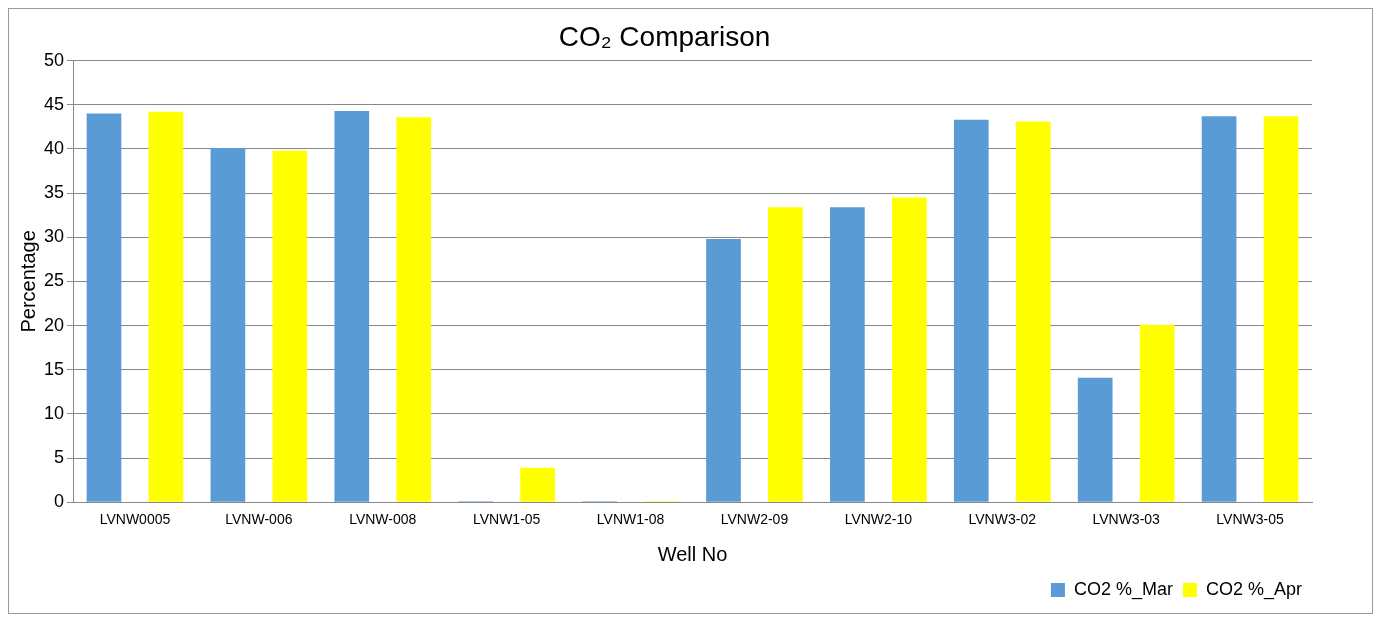  What do you see at coordinates (27, 281) in the screenshot?
I see `y-axis-title: Percentage` at bounding box center [27, 281].